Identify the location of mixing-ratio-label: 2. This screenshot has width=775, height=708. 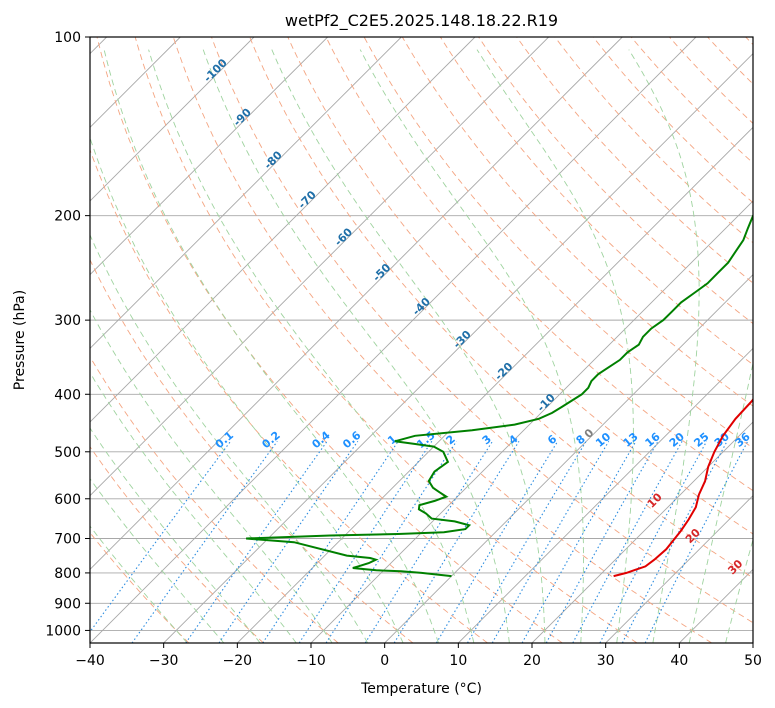
(451, 439).